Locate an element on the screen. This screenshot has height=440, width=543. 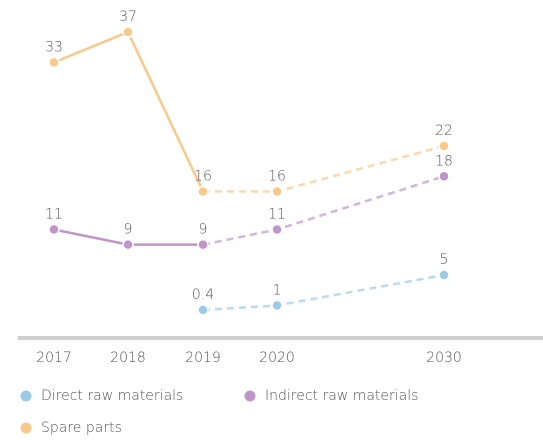
value-label: 1 is located at coordinates (277, 290).